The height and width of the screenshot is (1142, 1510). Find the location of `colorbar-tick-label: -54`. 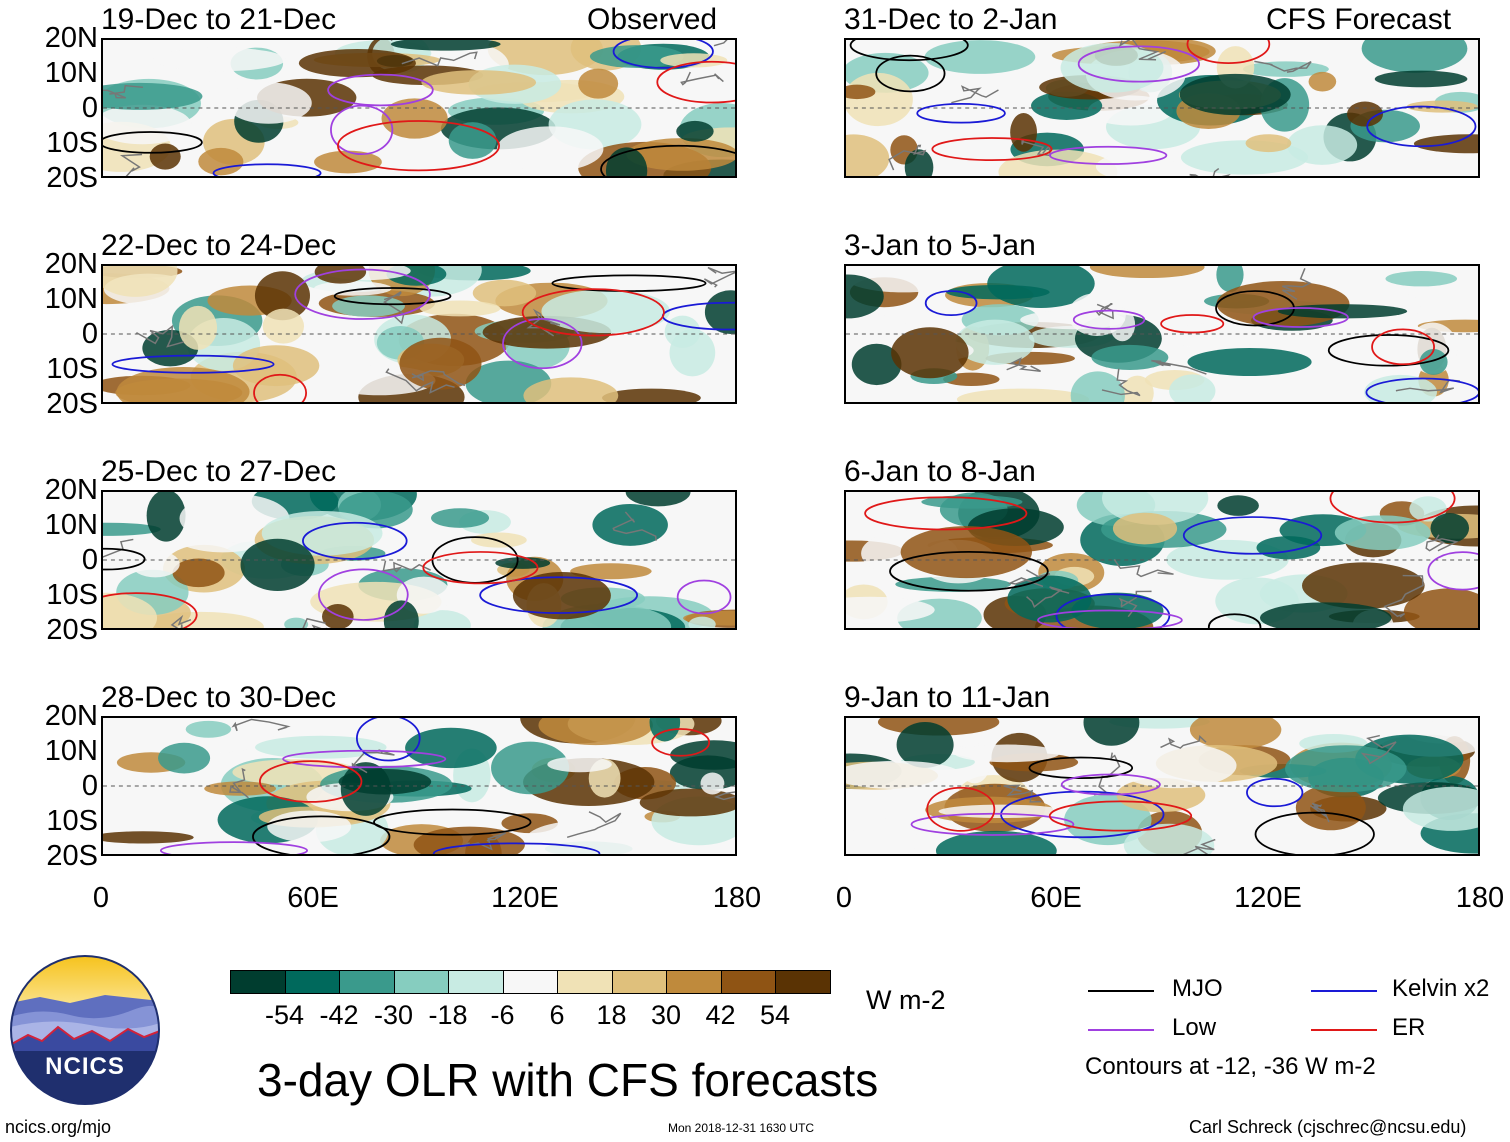

colorbar-tick-label: -54 is located at coordinates (284, 1015).